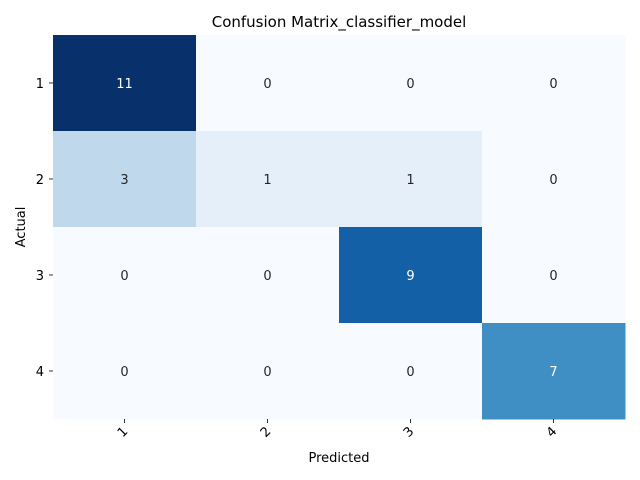 The image size is (640, 480). What do you see at coordinates (124, 276) in the screenshot?
I see `cell-value-r3-c1: 0` at bounding box center [124, 276].